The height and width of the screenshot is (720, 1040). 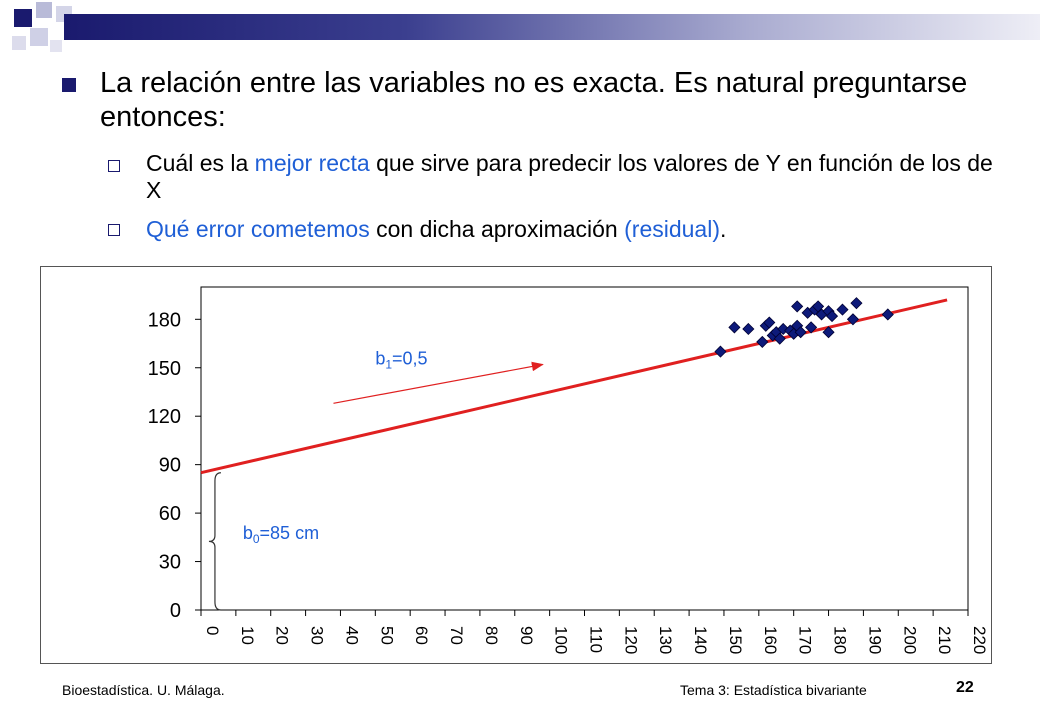 What do you see at coordinates (421, 635) in the screenshot?
I see `x-tick-label: 60` at bounding box center [421, 635].